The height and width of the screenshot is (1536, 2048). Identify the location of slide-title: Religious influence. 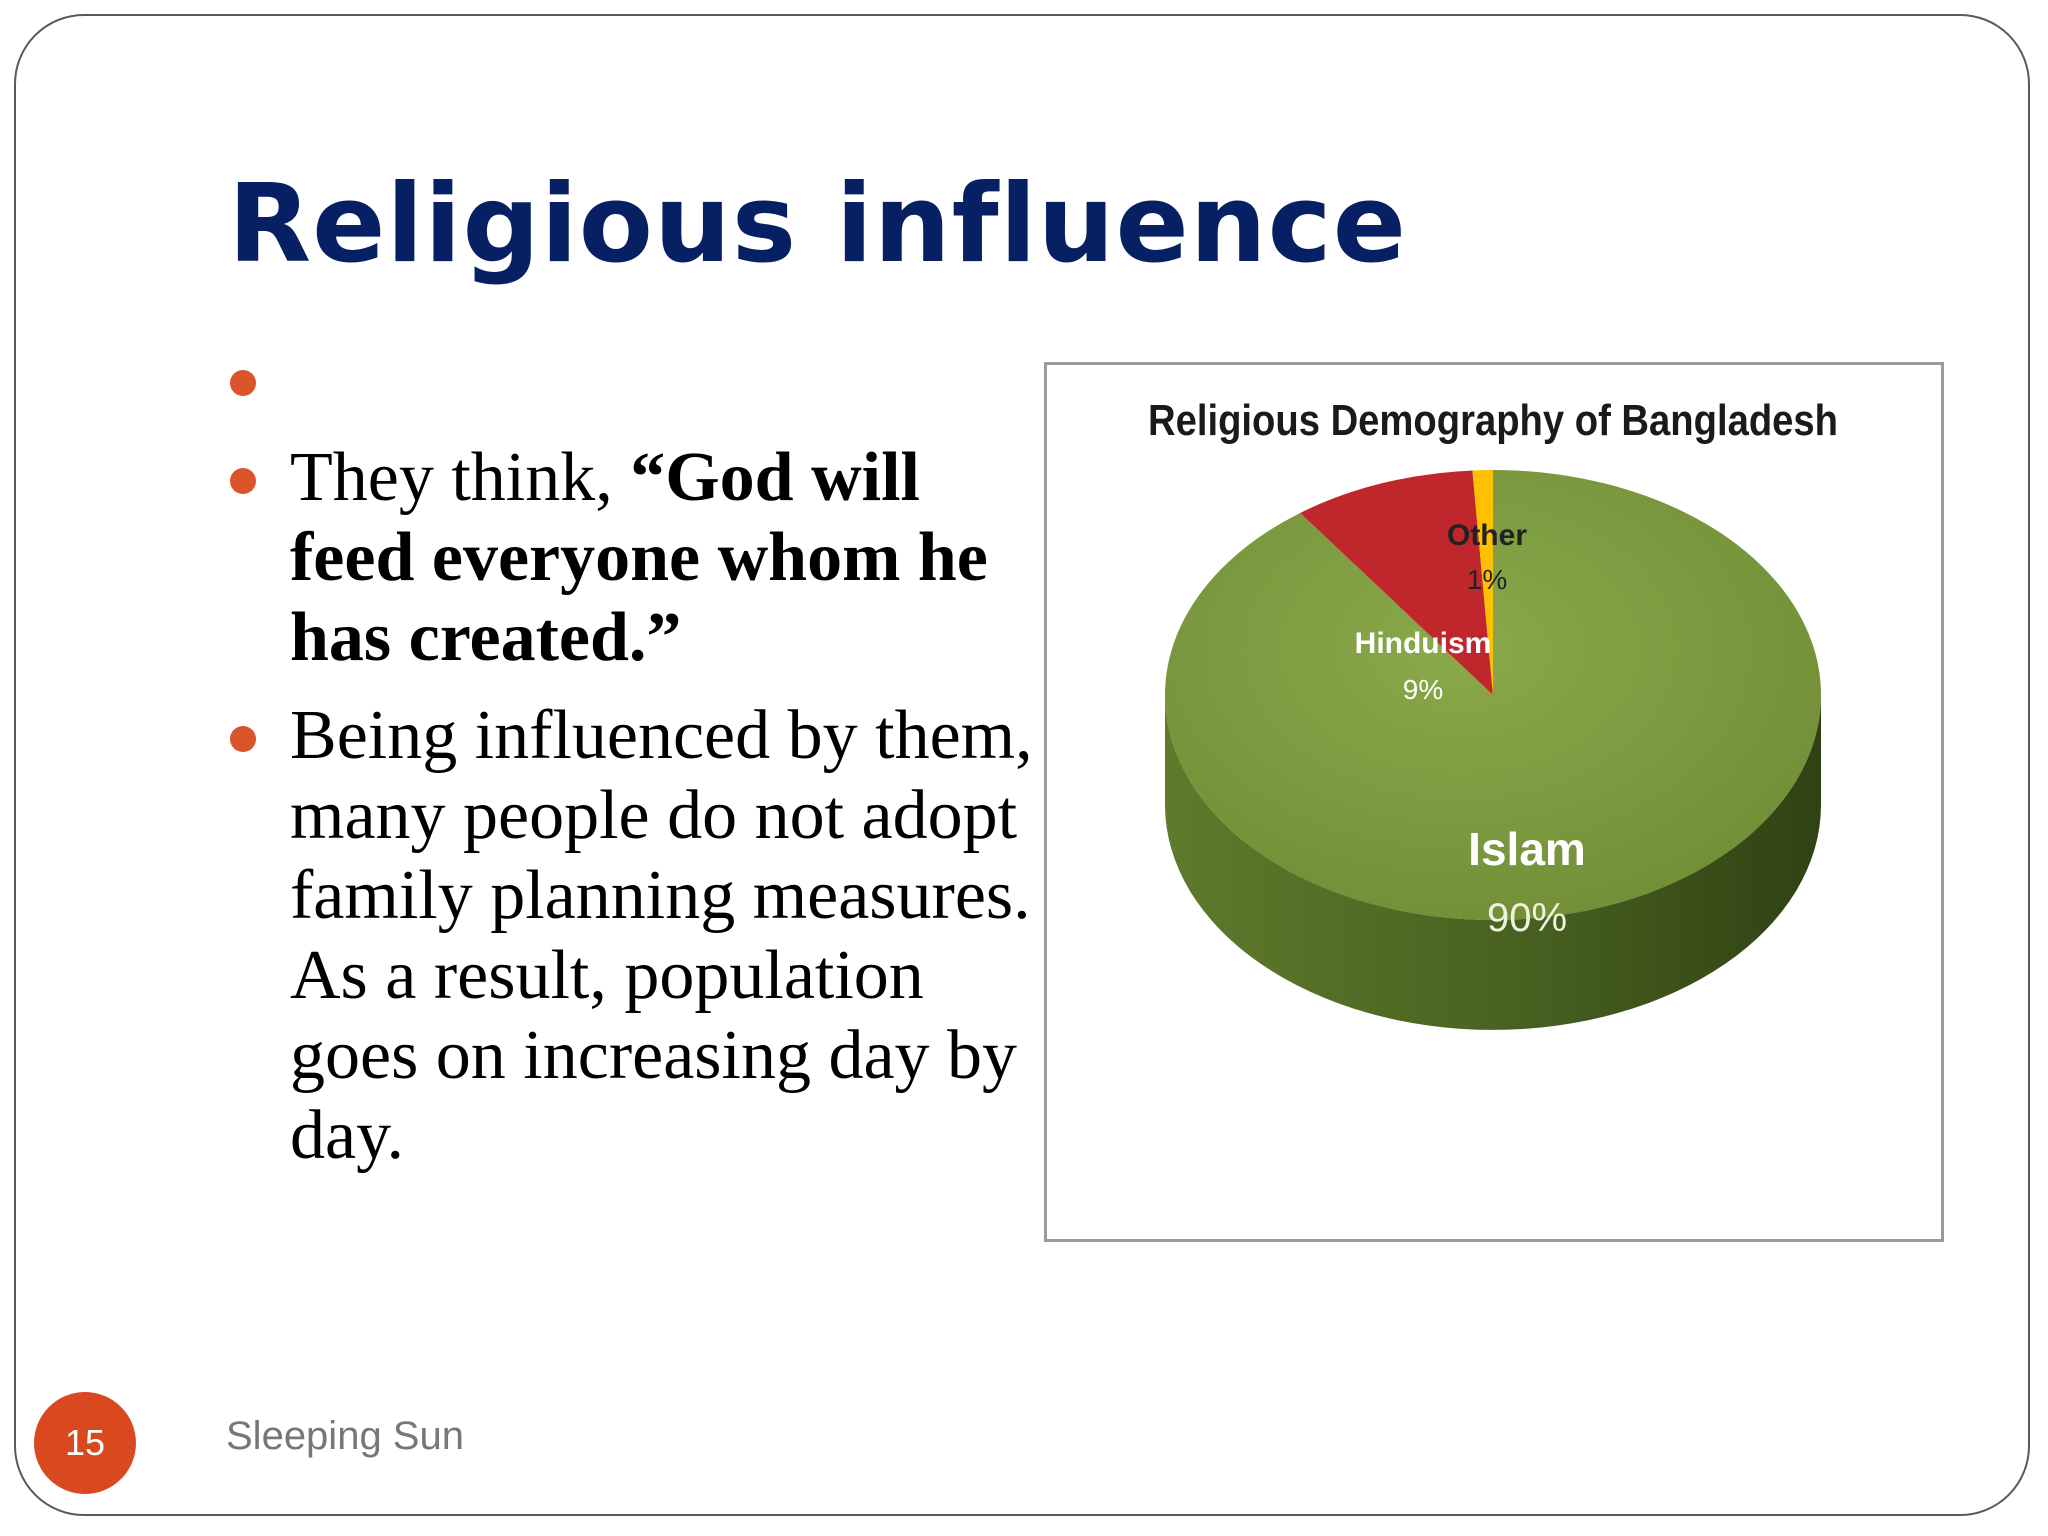
(817, 224).